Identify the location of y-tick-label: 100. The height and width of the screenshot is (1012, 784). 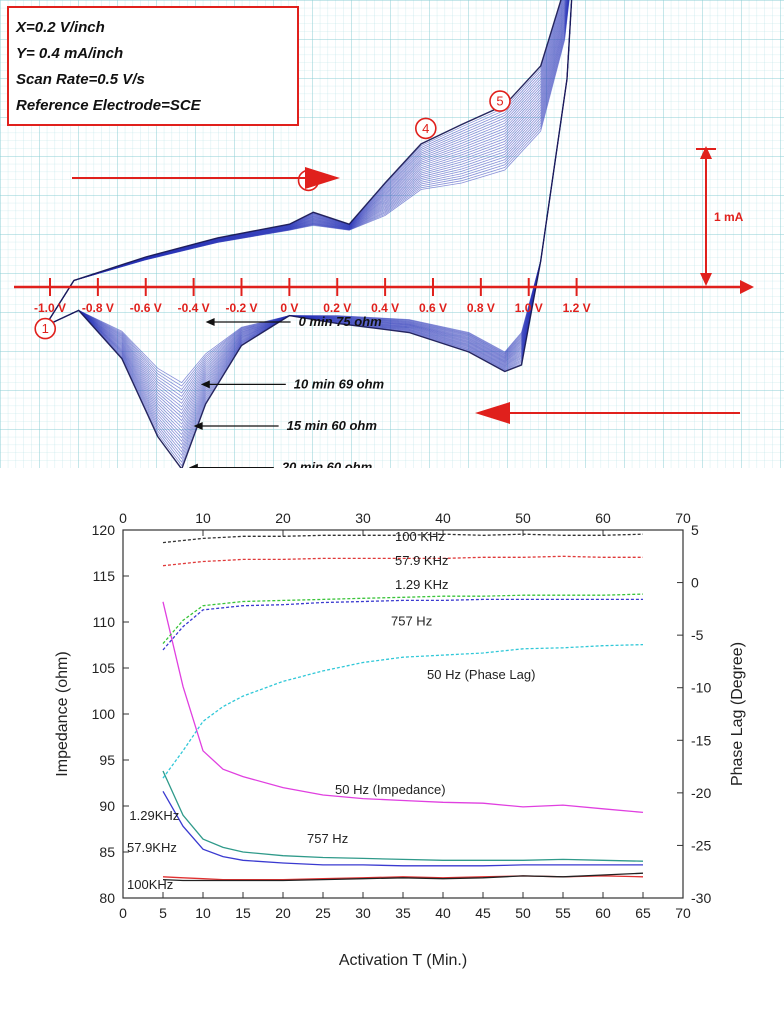
(104, 714).